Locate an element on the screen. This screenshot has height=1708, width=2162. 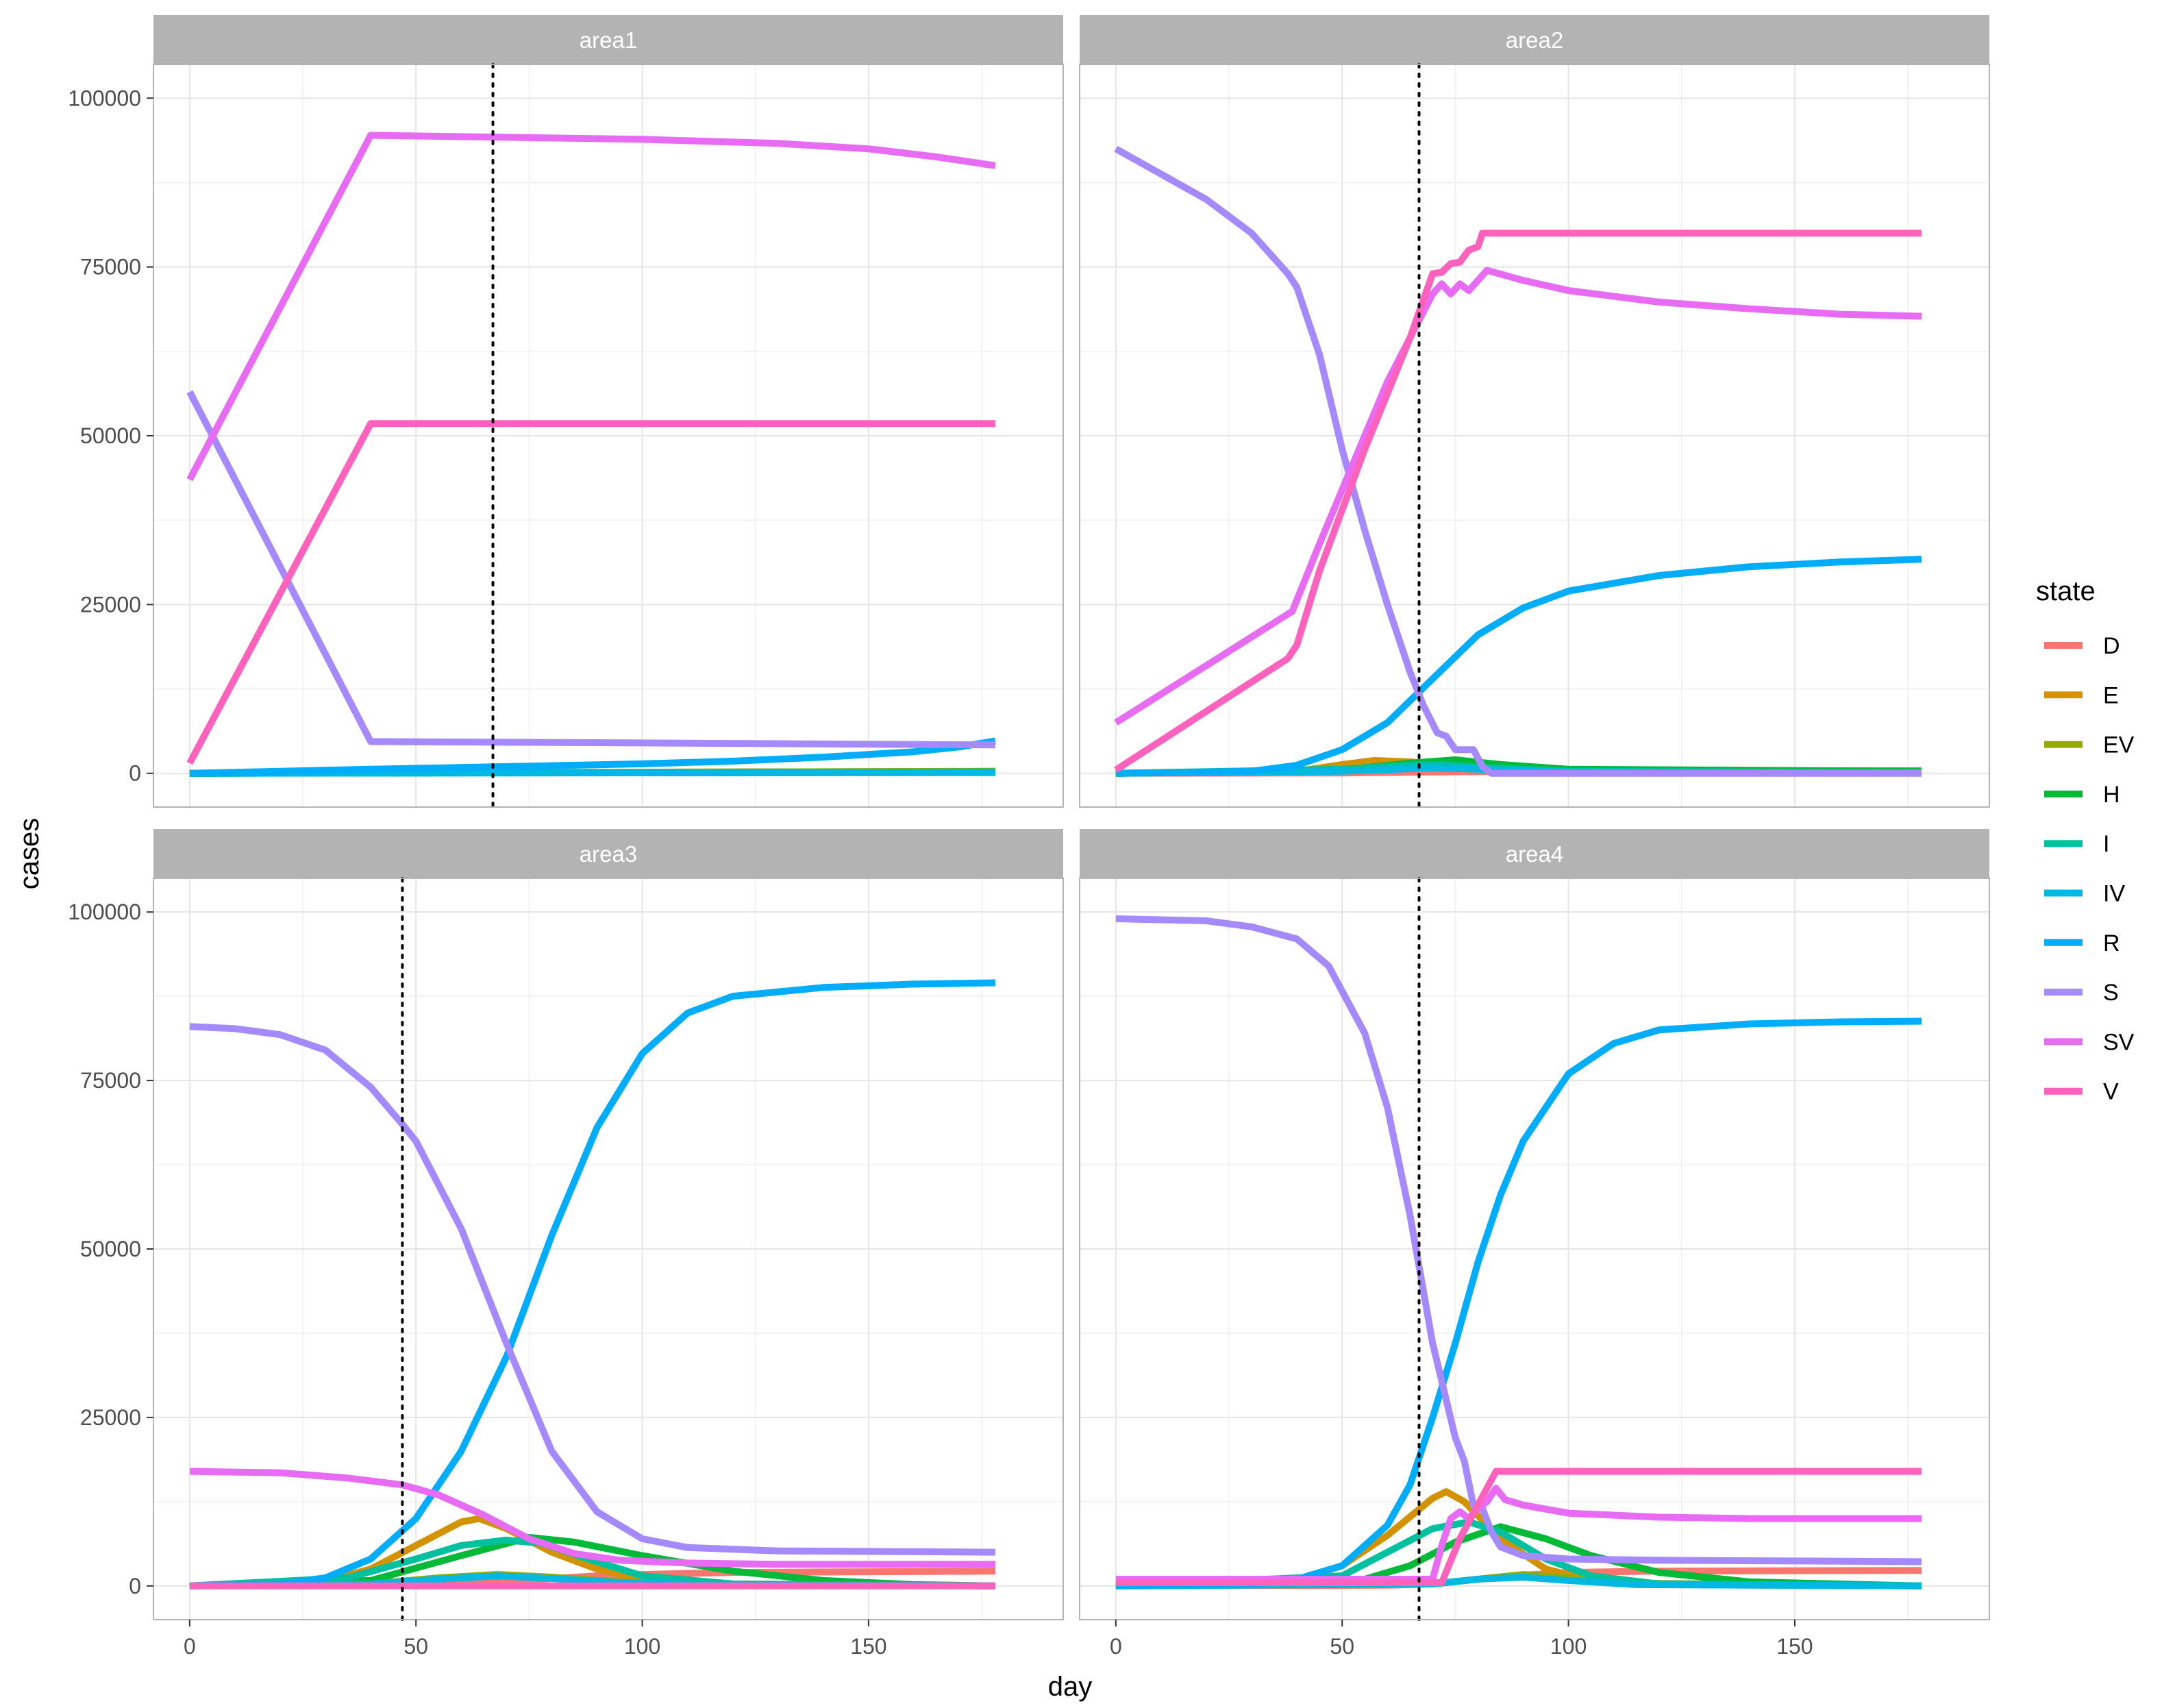
legend-label: H is located at coordinates (2111, 795).